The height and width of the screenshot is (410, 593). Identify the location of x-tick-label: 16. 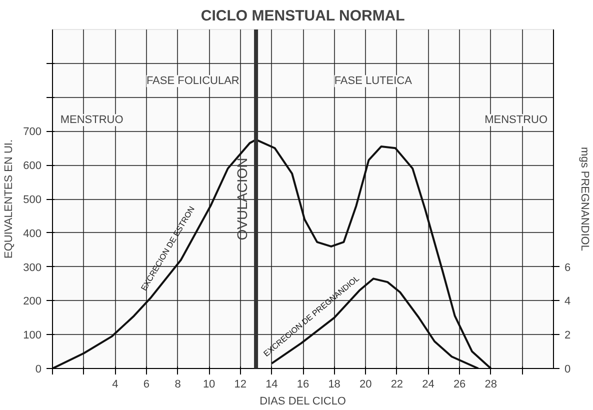
(303, 384).